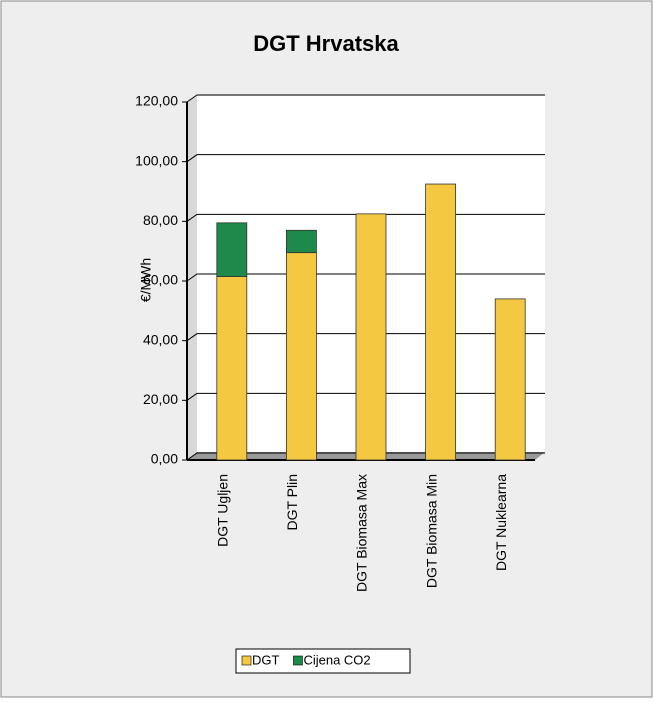 This screenshot has height=703, width=653. What do you see at coordinates (223, 510) in the screenshot?
I see `x-tick-label: DGT Ugljen` at bounding box center [223, 510].